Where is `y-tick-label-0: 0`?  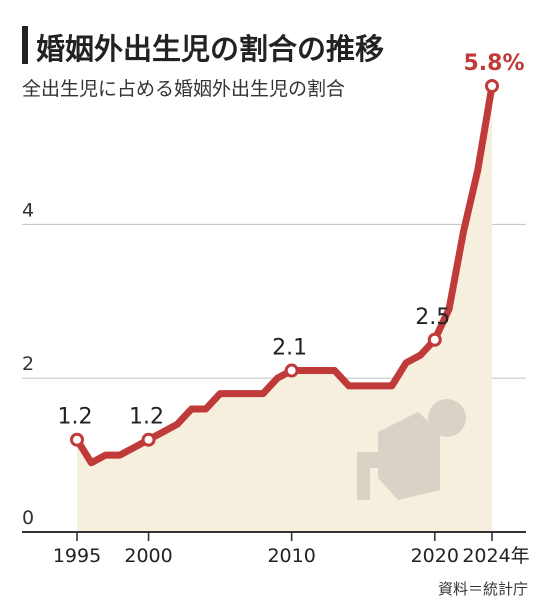
y-tick-label-0: 0 is located at coordinates (28, 518).